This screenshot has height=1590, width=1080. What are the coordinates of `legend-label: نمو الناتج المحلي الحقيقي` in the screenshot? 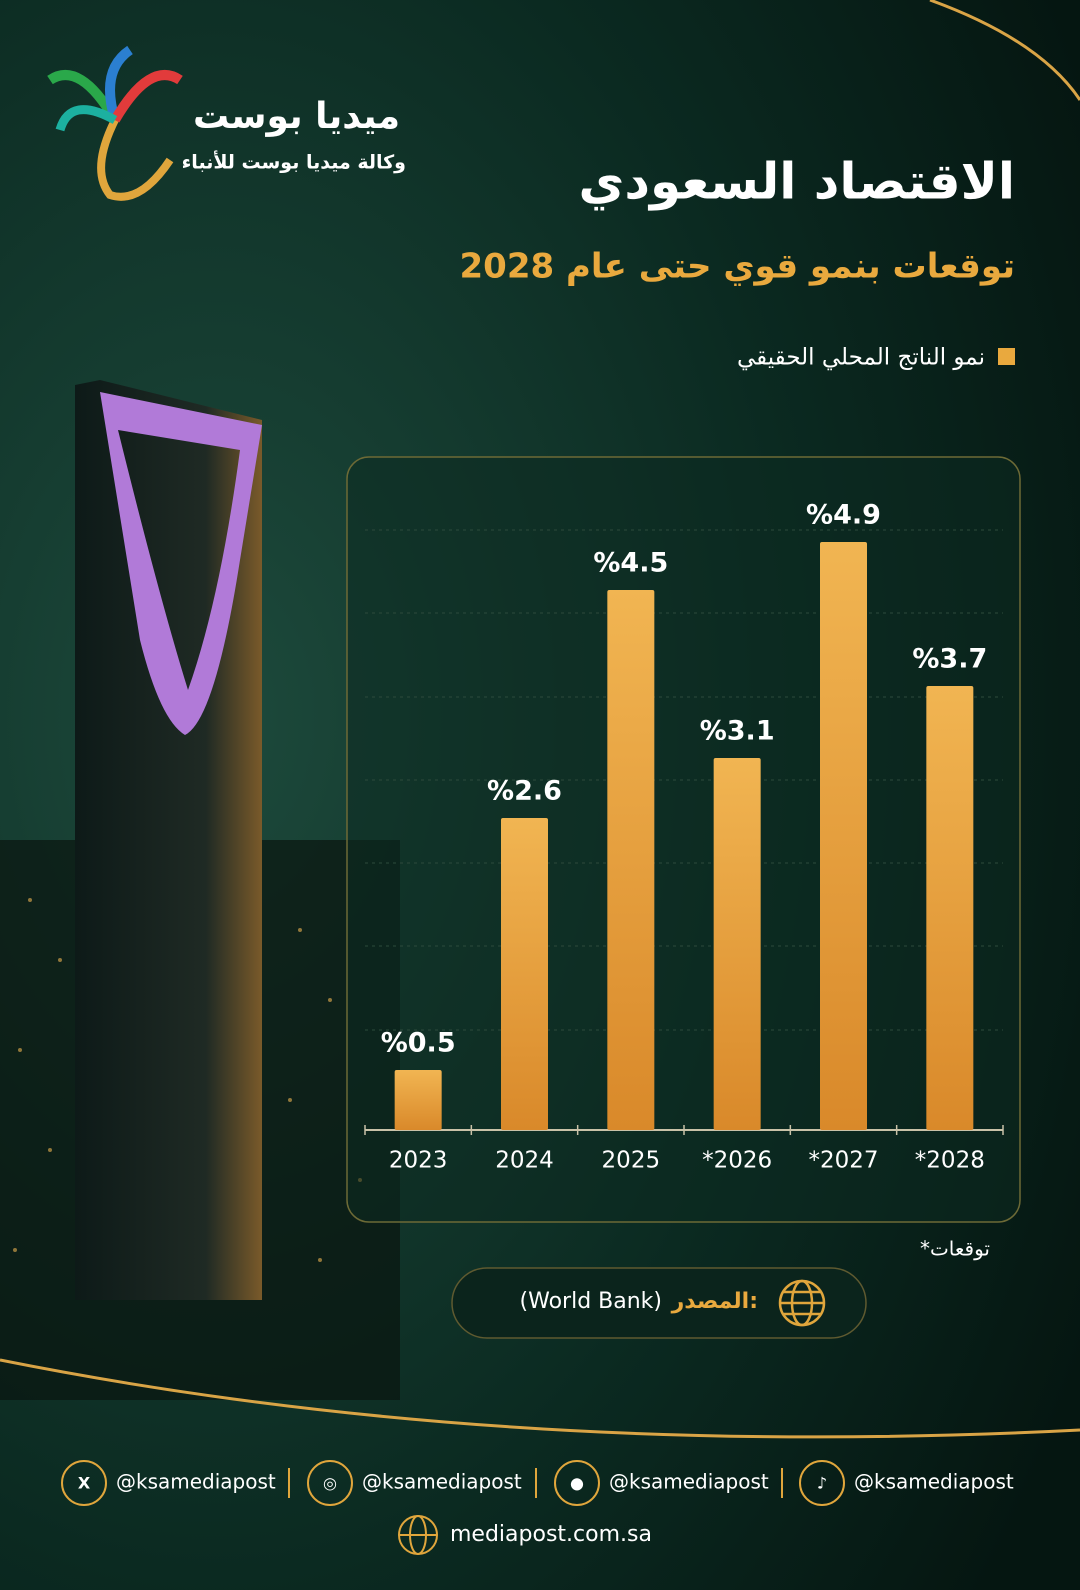 It's located at (861, 358).